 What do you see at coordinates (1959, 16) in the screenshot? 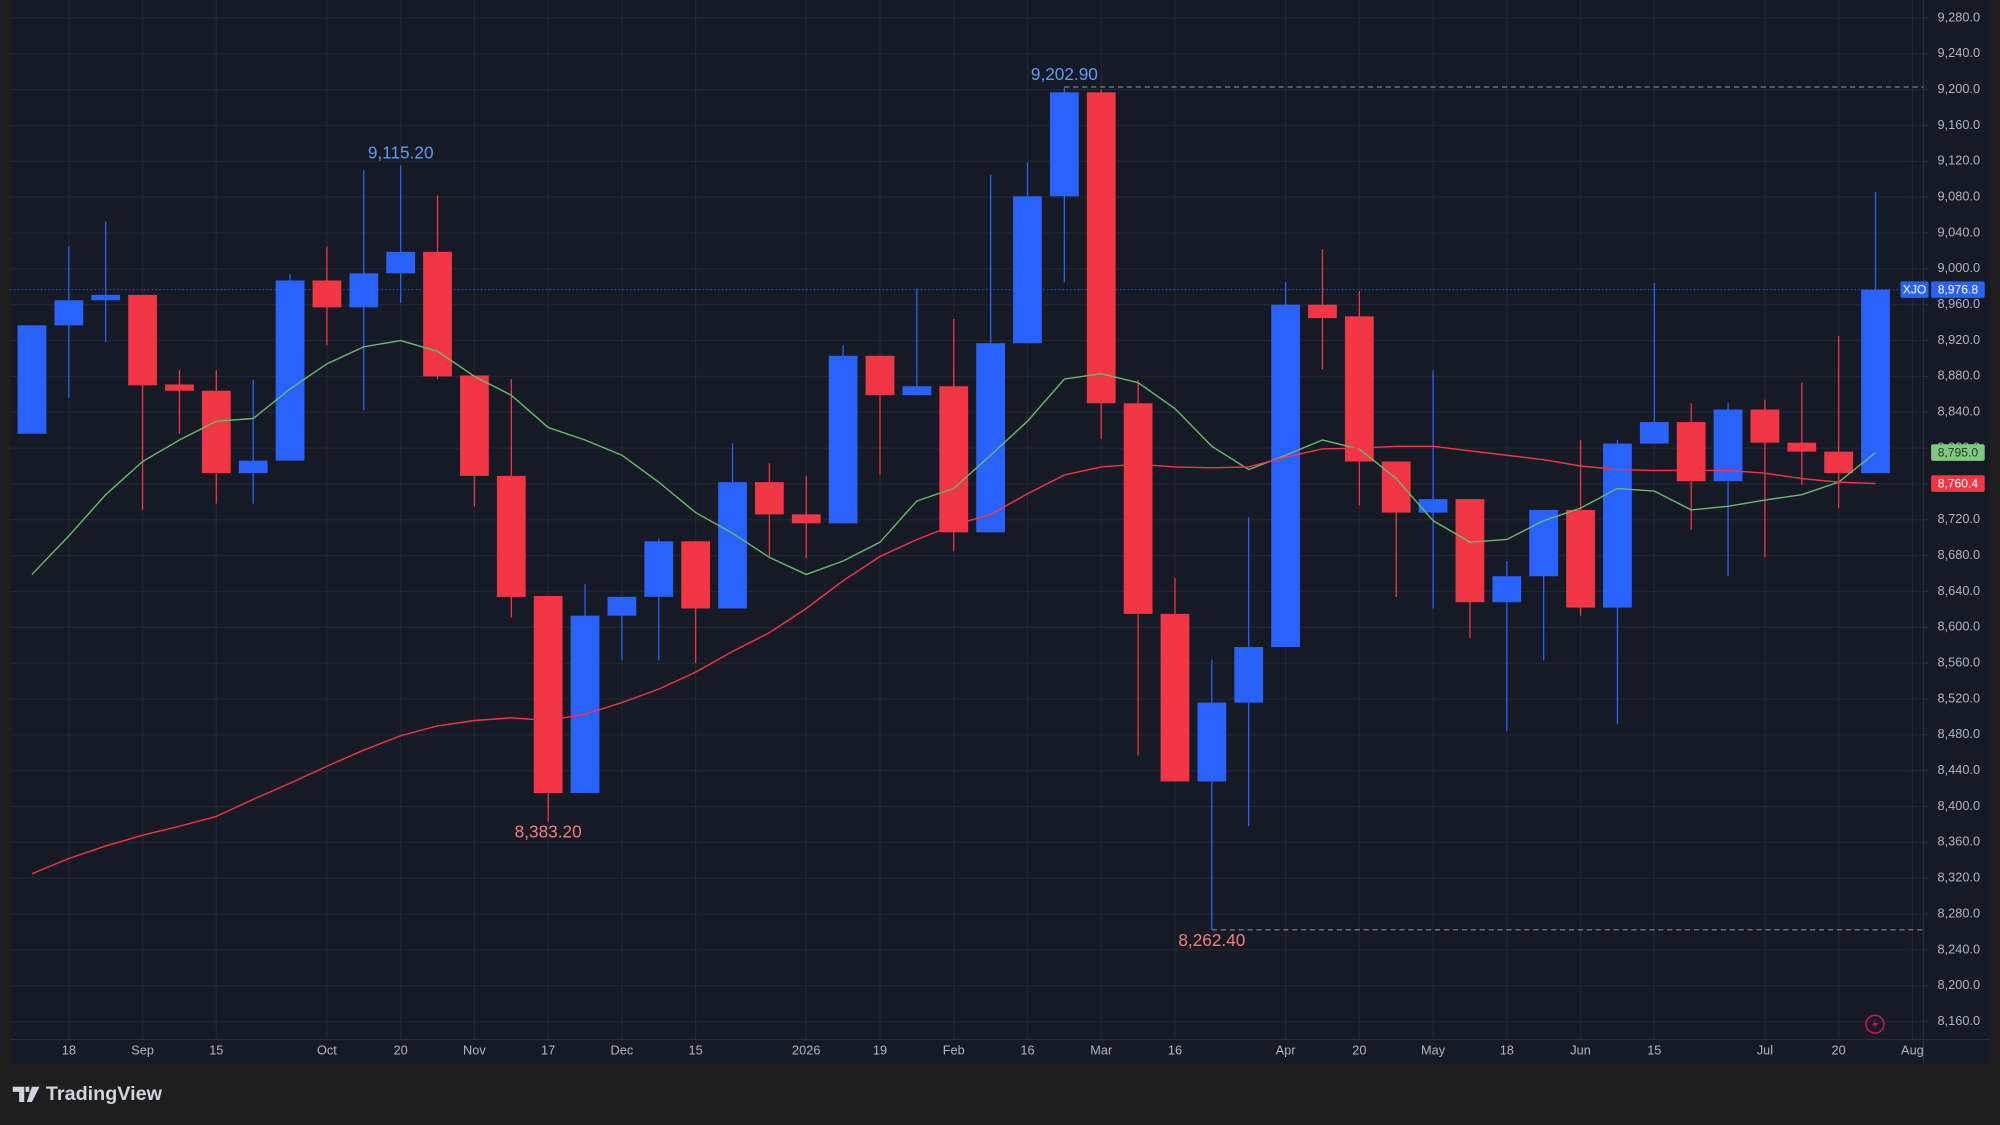
I see `y-tick-label: 9,280.0` at bounding box center [1959, 16].